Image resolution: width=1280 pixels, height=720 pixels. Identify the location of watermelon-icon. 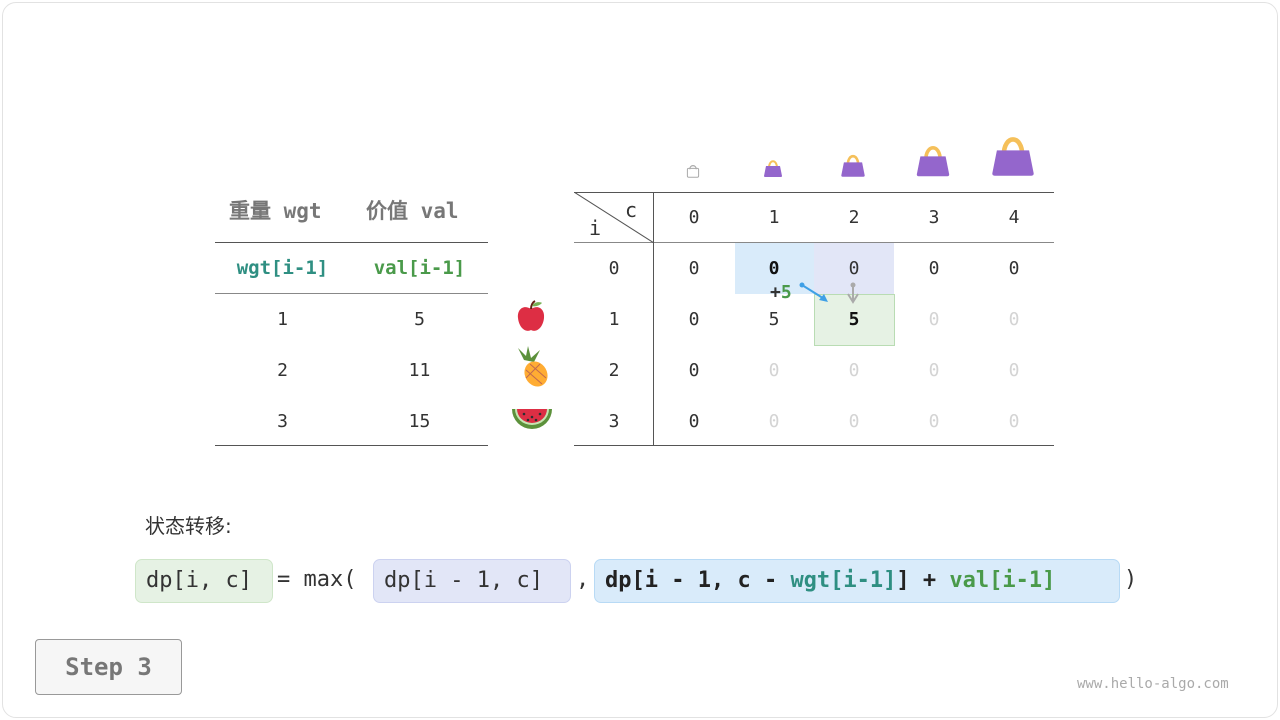
(532, 419).